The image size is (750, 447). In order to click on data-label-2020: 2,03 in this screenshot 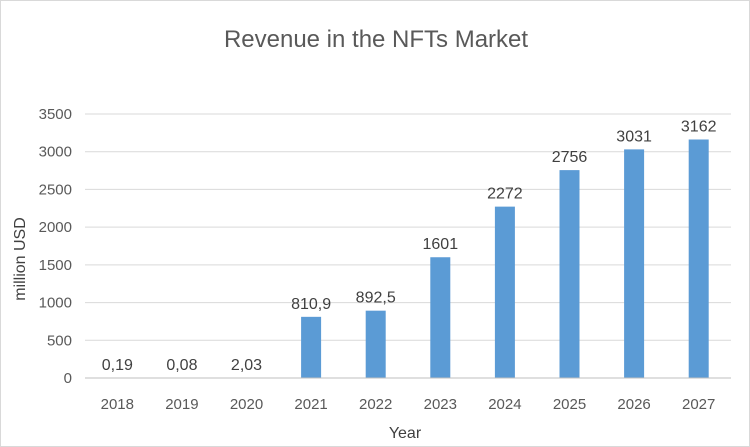, I will do `click(246, 365)`.